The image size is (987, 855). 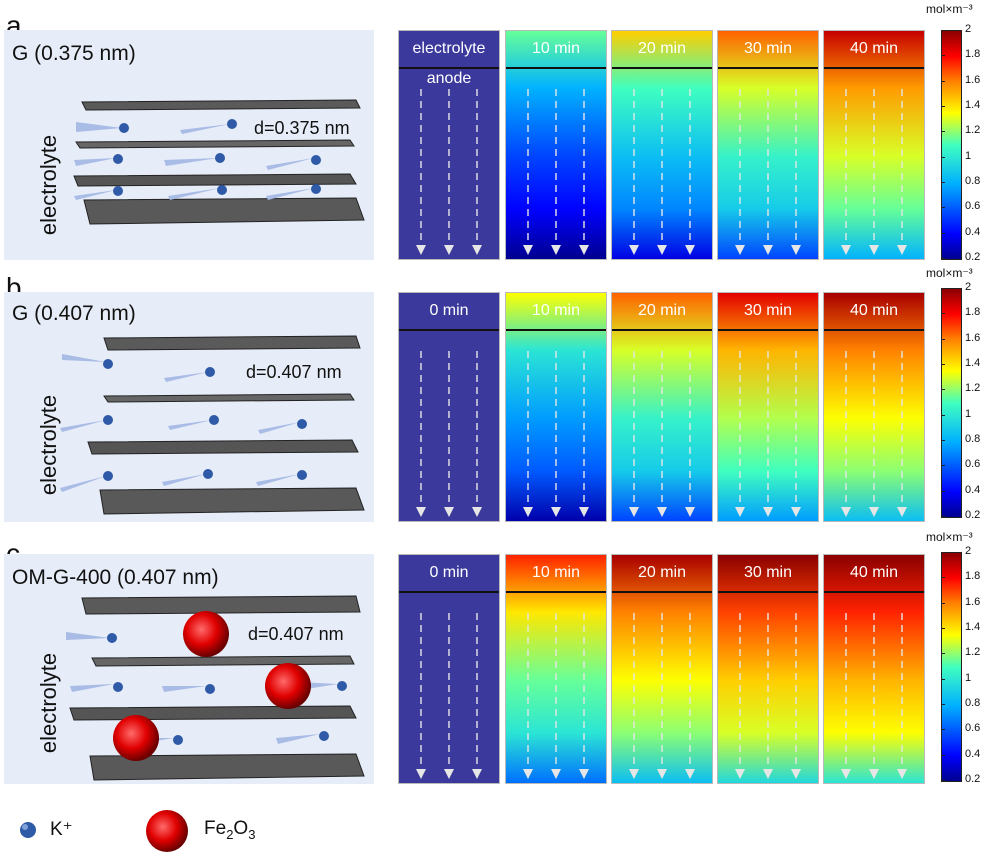 I want to click on concentration-frame-a-3: 20 min, so click(x=662, y=145).